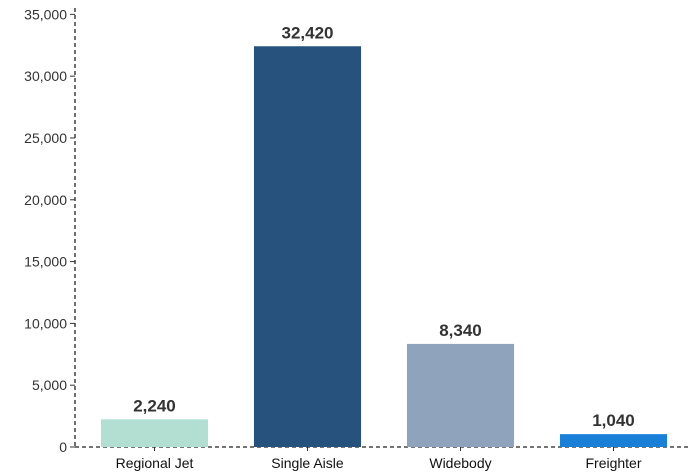 The image size is (693, 473). I want to click on y-tick-label: 20,000, so click(45, 200).